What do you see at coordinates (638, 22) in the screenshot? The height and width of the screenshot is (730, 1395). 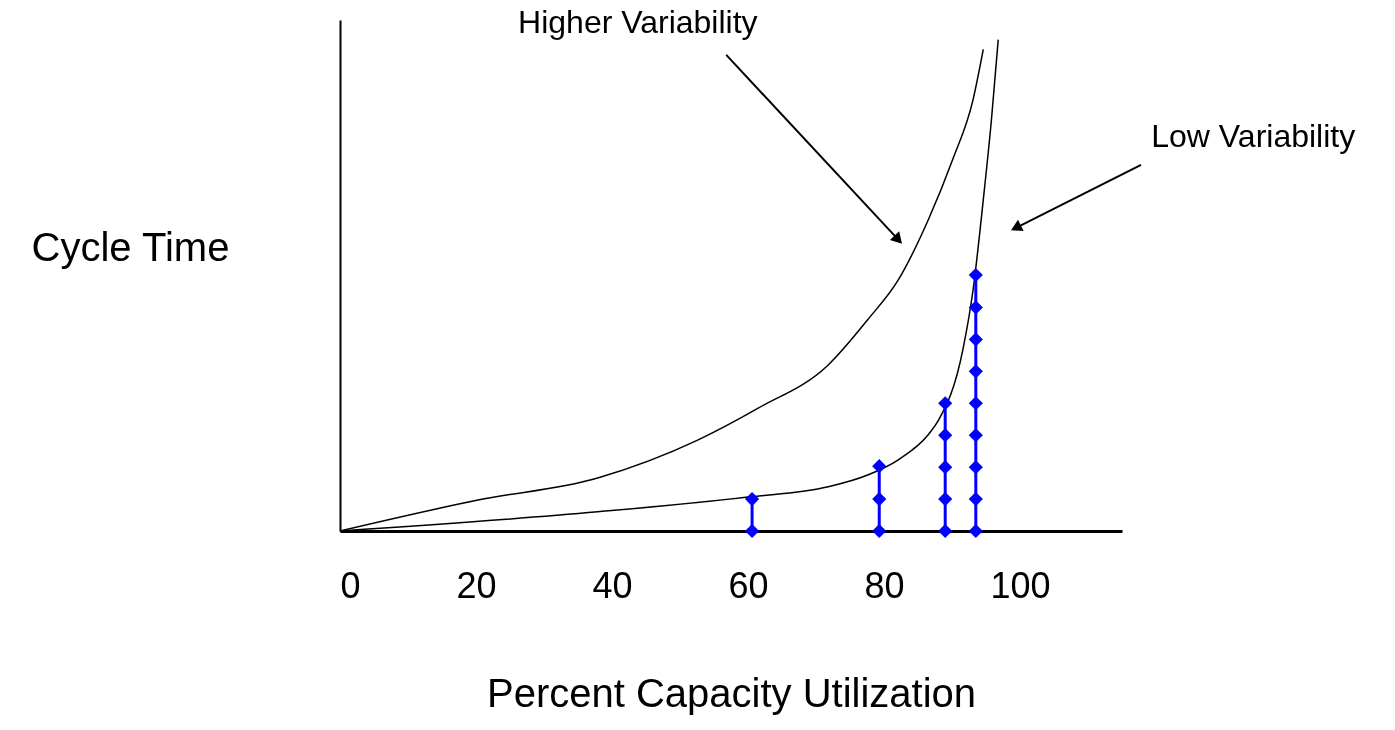 I see `annotation: Higher Variability` at bounding box center [638, 22].